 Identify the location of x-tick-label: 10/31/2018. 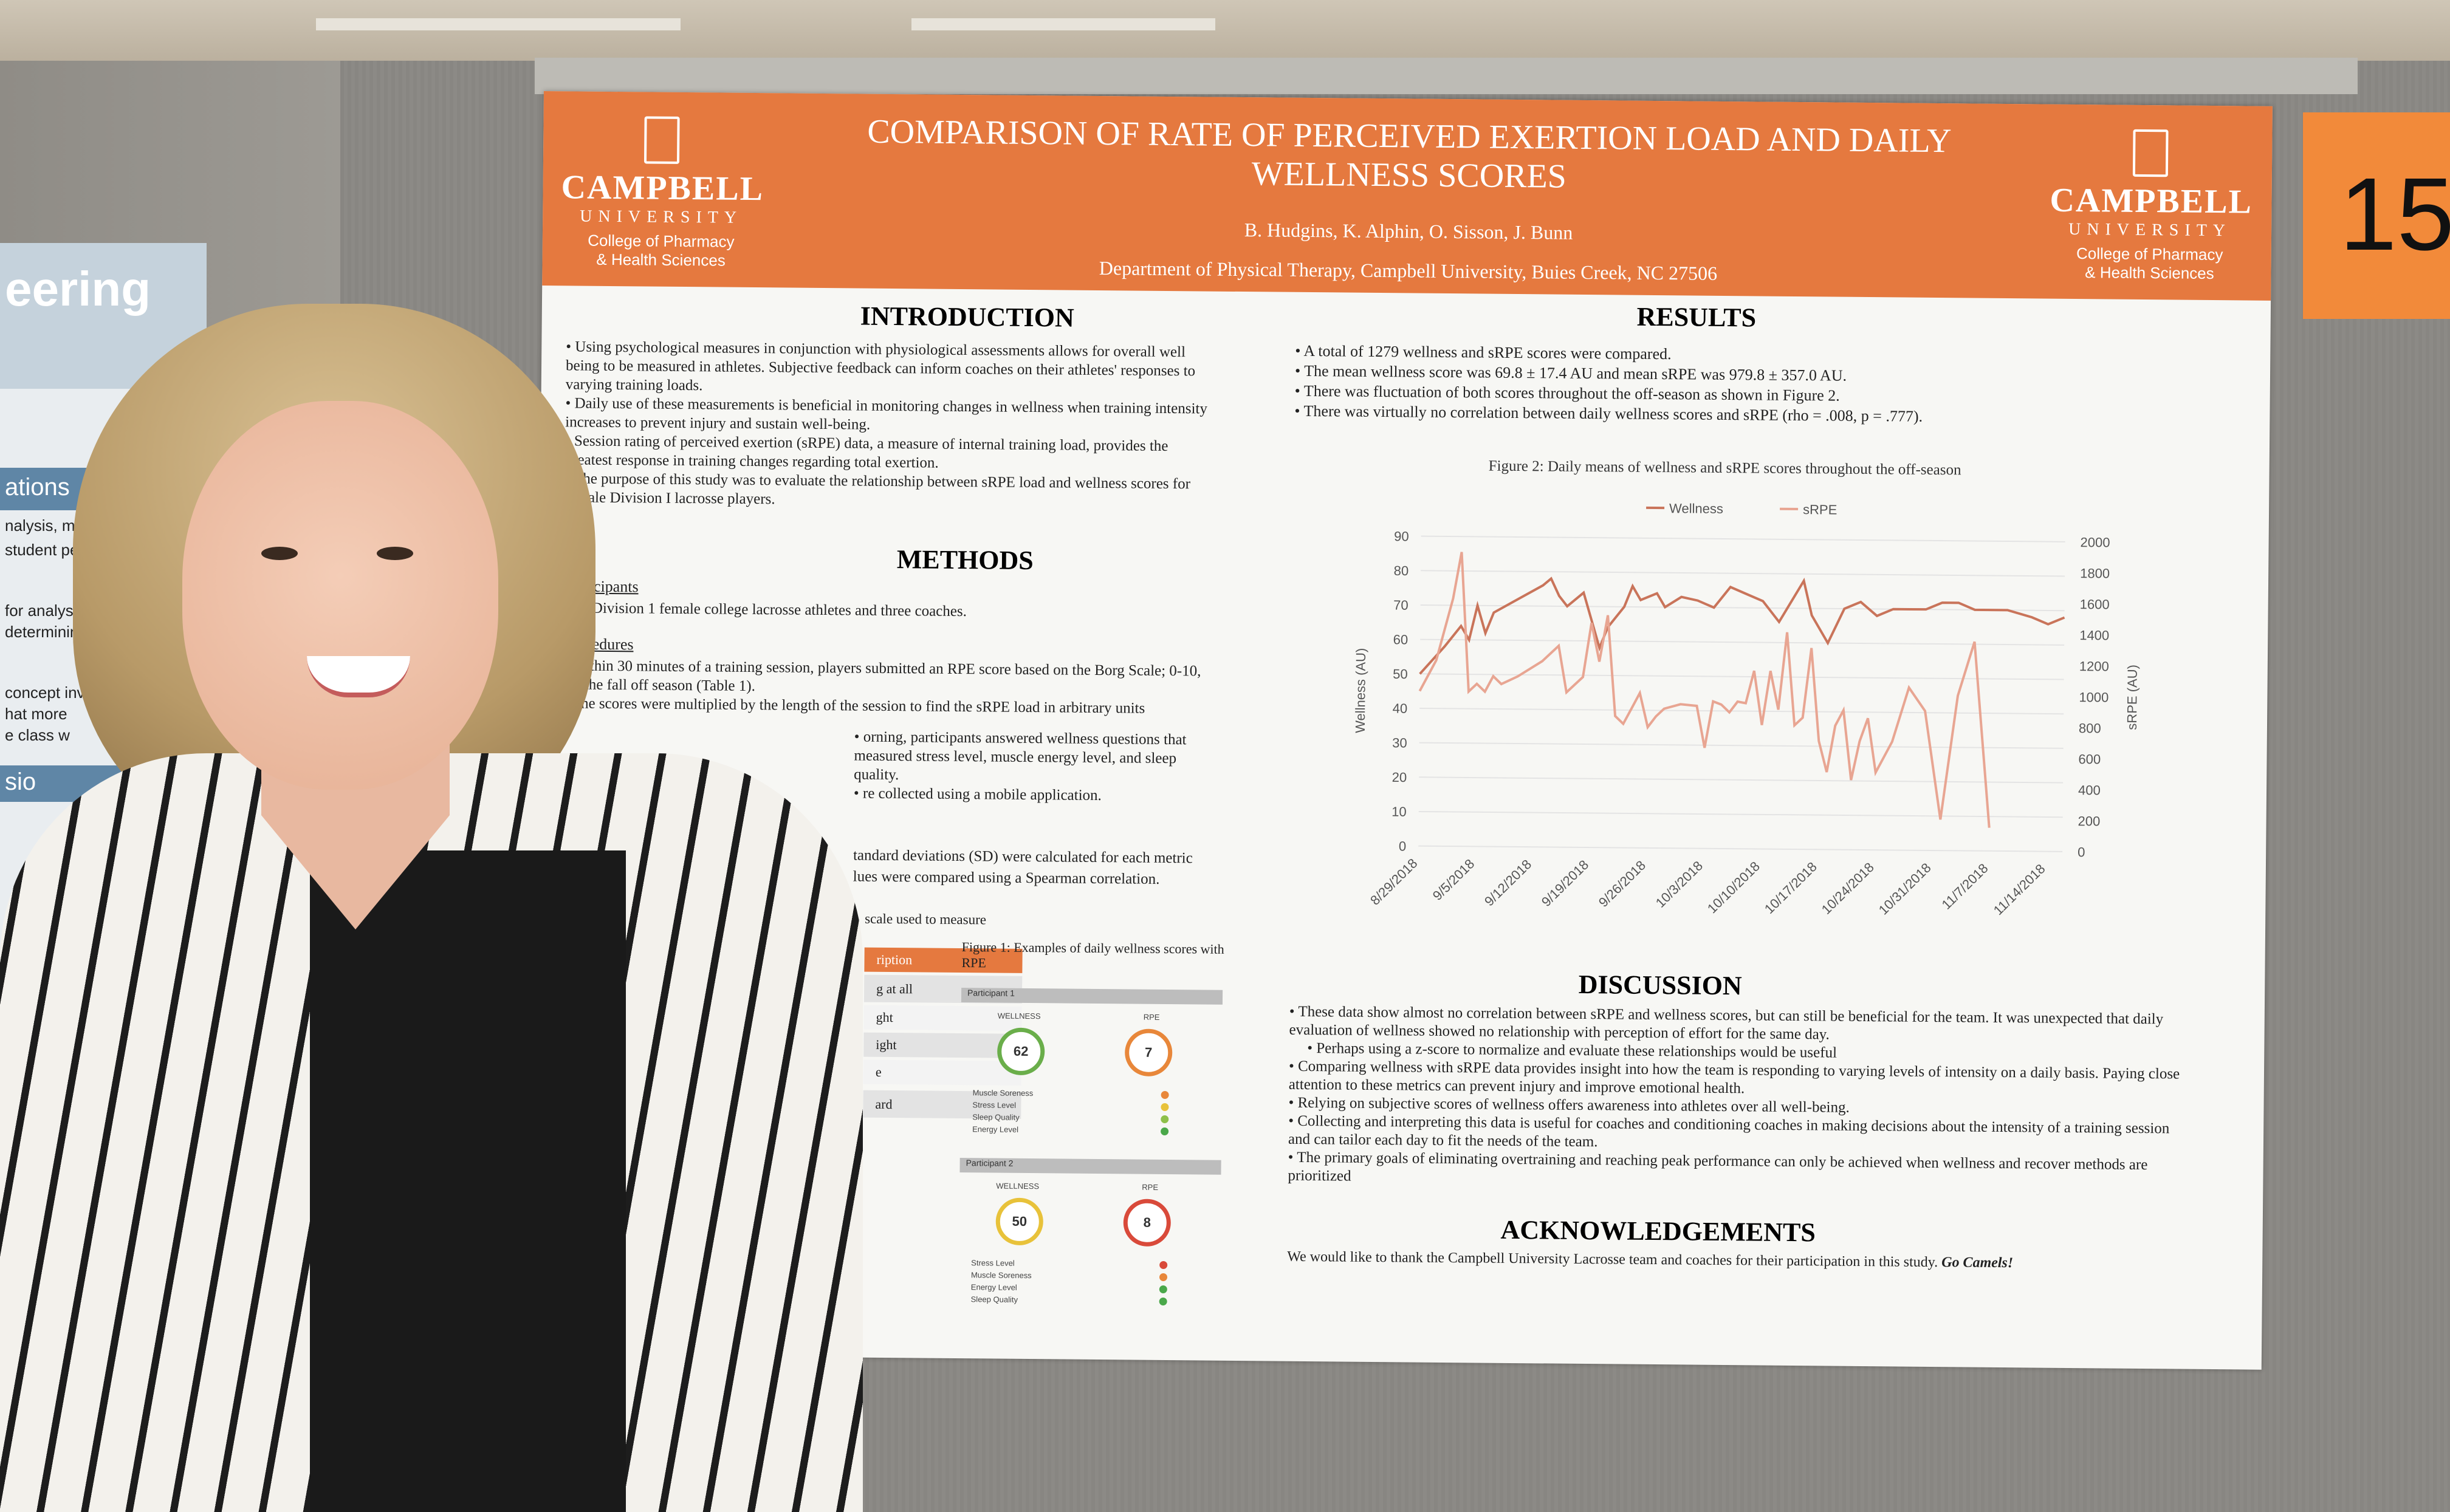
(1905, 889).